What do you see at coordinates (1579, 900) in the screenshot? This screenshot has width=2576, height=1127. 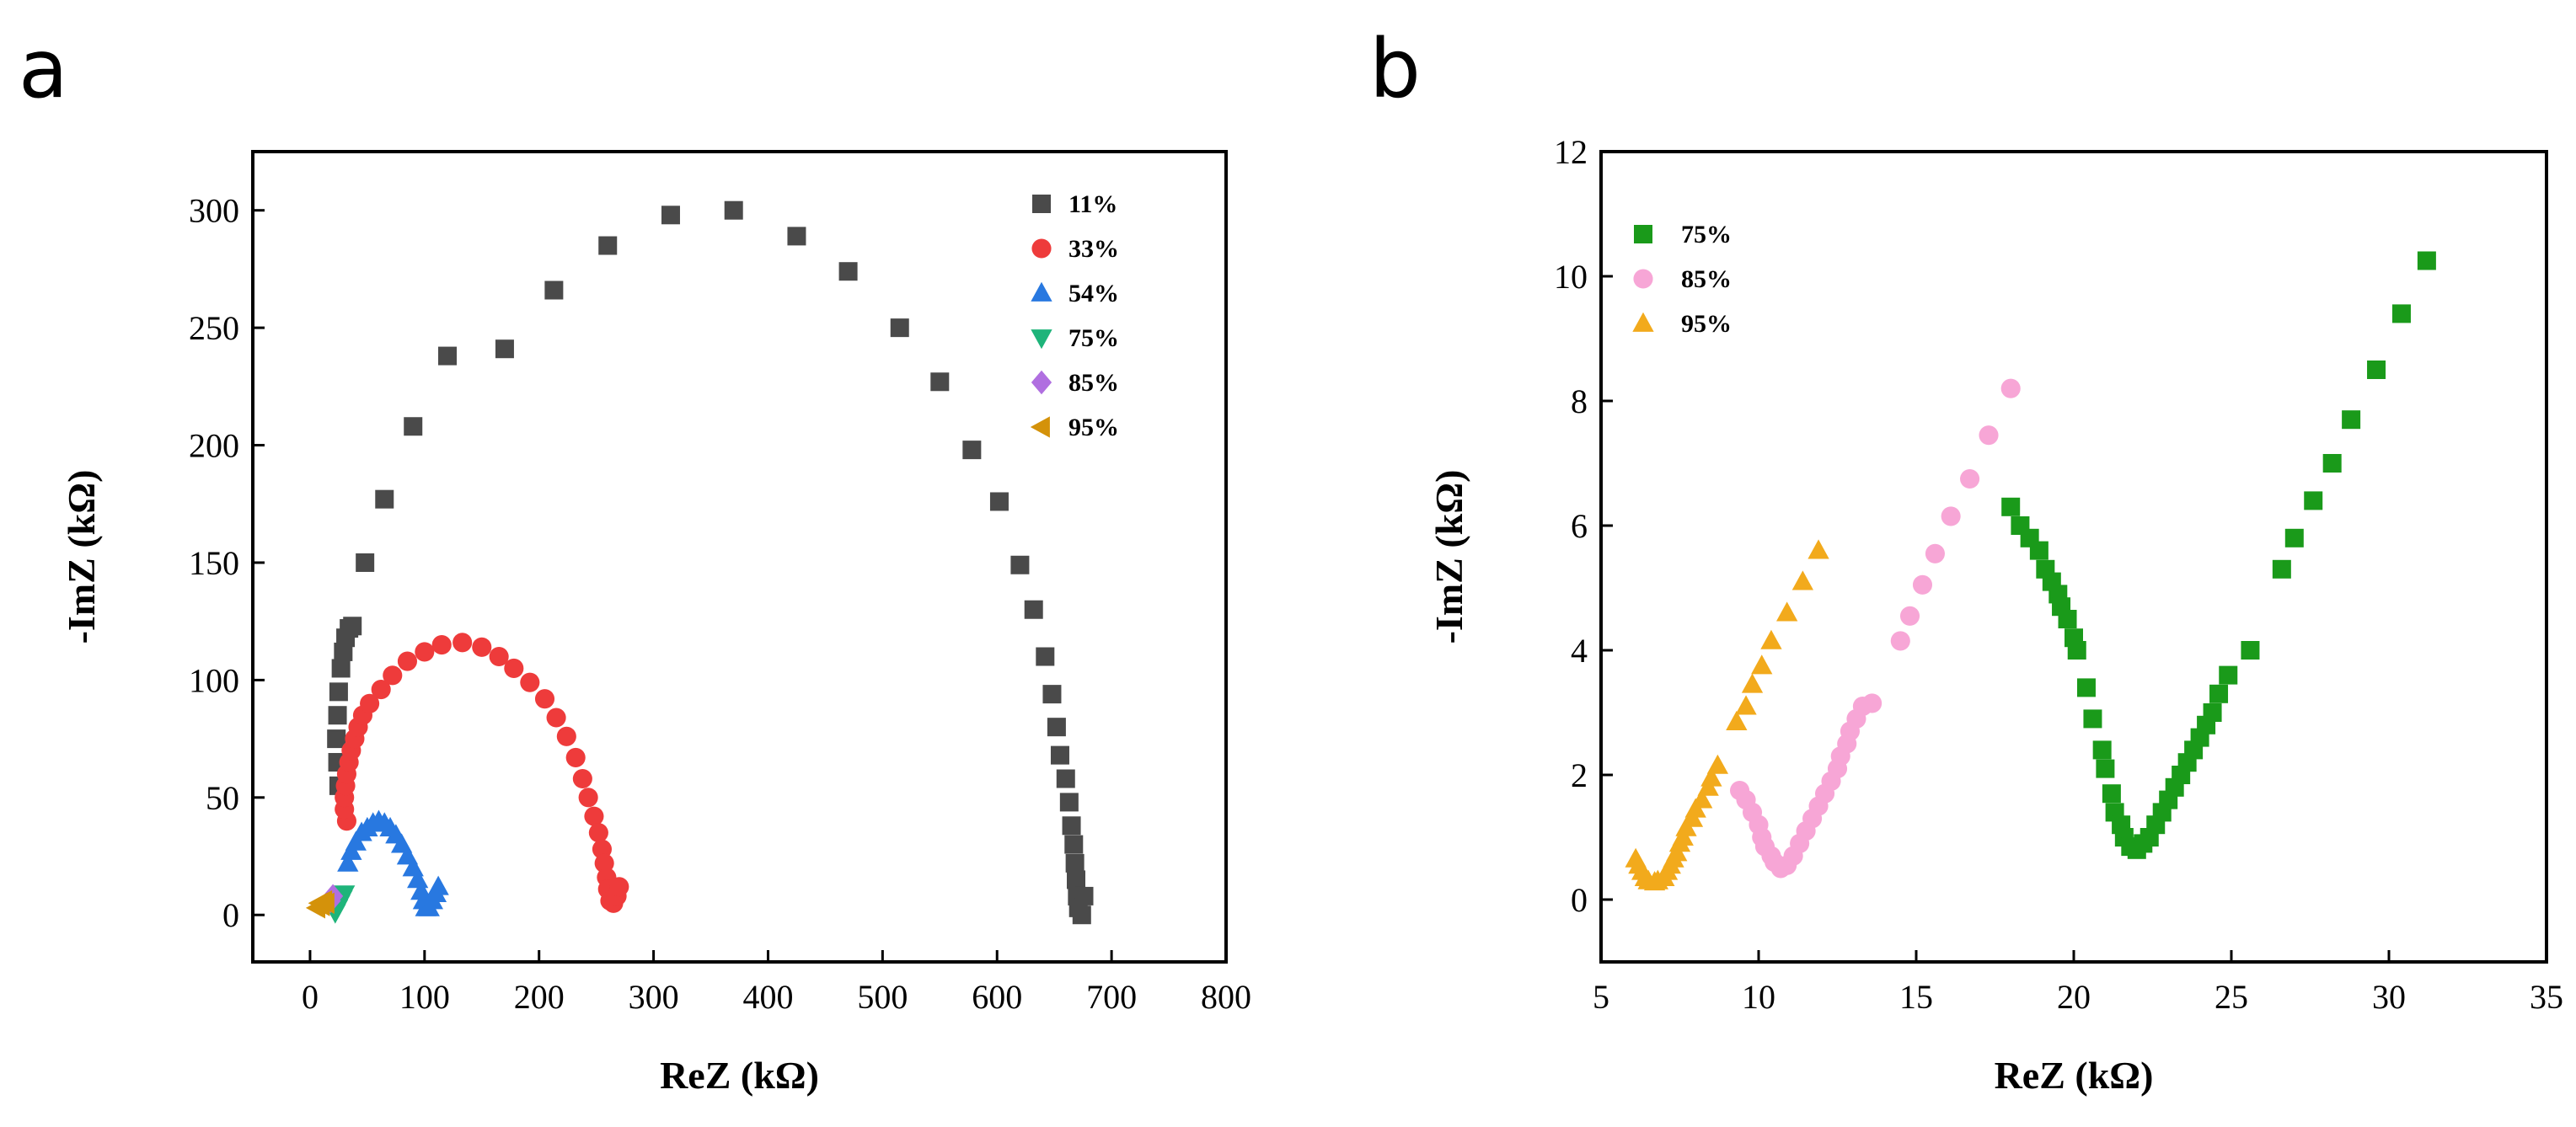 I see `y-tick-label: 0` at bounding box center [1579, 900].